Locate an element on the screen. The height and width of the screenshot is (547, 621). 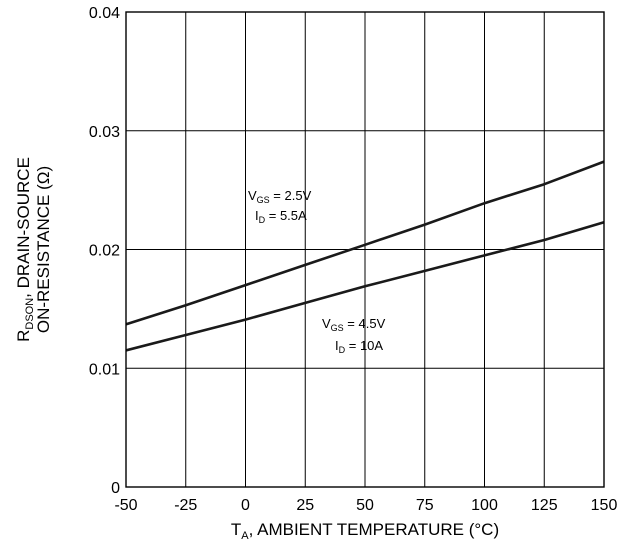
series-2-id-subscript: D is located at coordinates (342, 350).